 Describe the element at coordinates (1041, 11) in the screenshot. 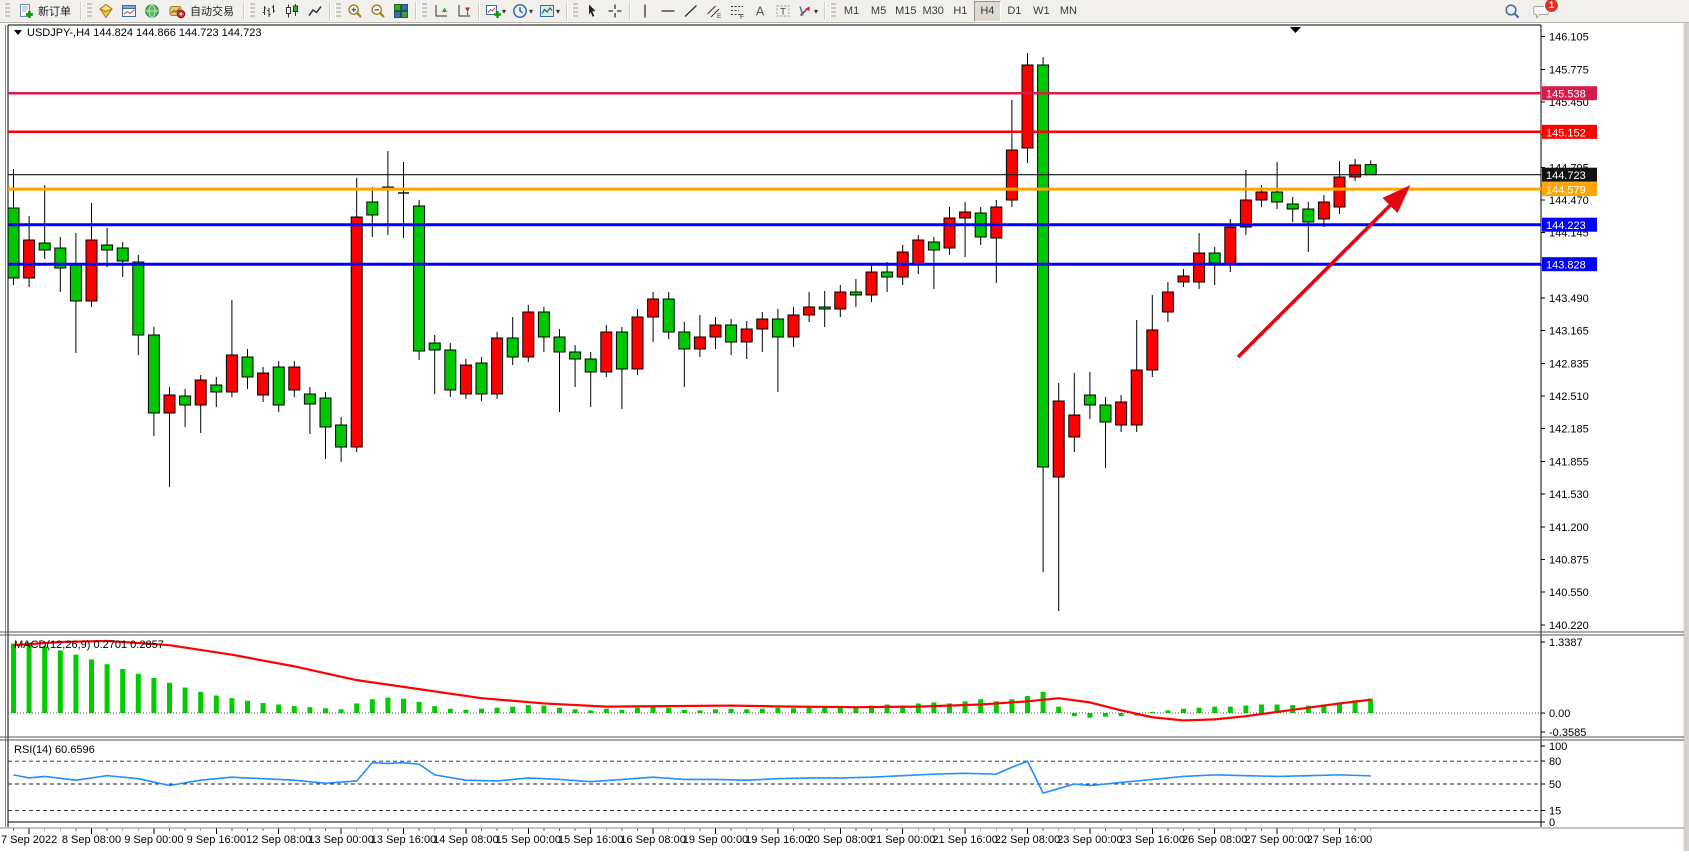

I see `timeframe-W1: W1` at that location.